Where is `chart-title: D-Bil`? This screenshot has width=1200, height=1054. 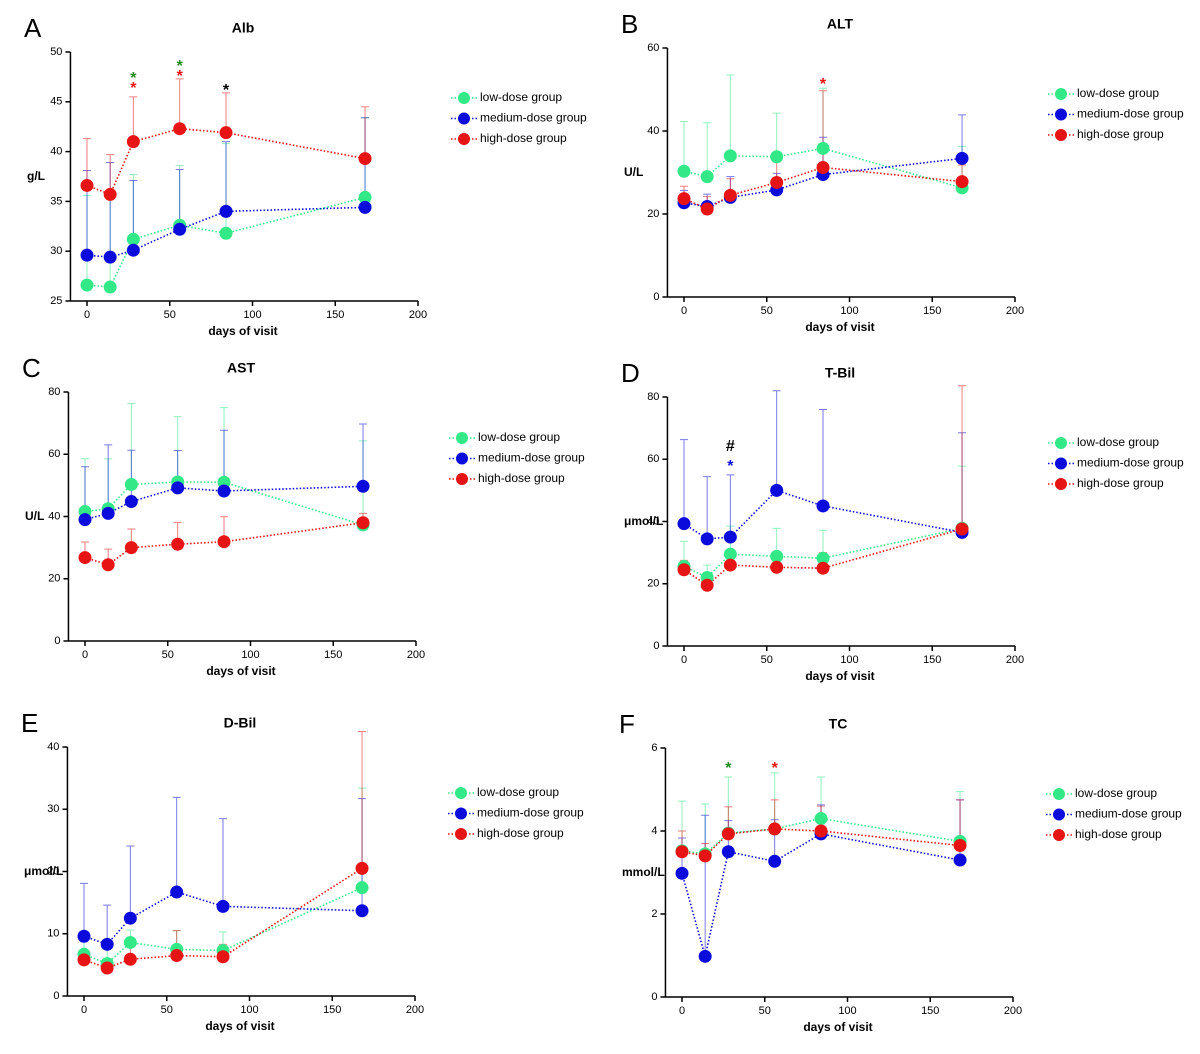 chart-title: D-Bil is located at coordinates (240, 723).